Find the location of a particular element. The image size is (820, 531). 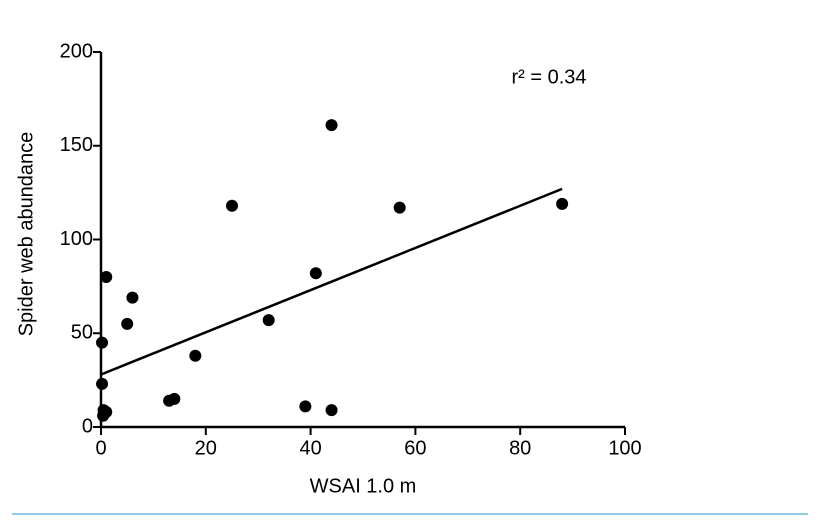

y-tick-label: 200 is located at coordinates (76, 51).